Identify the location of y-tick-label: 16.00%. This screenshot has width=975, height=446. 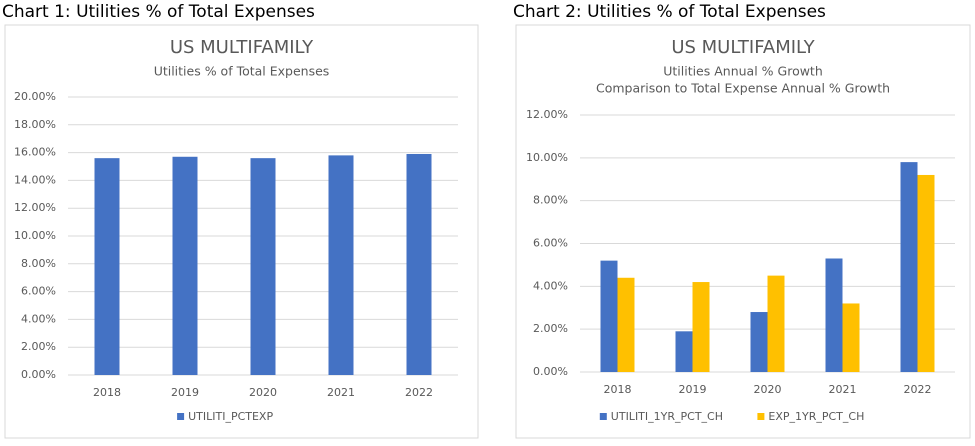
(35, 152).